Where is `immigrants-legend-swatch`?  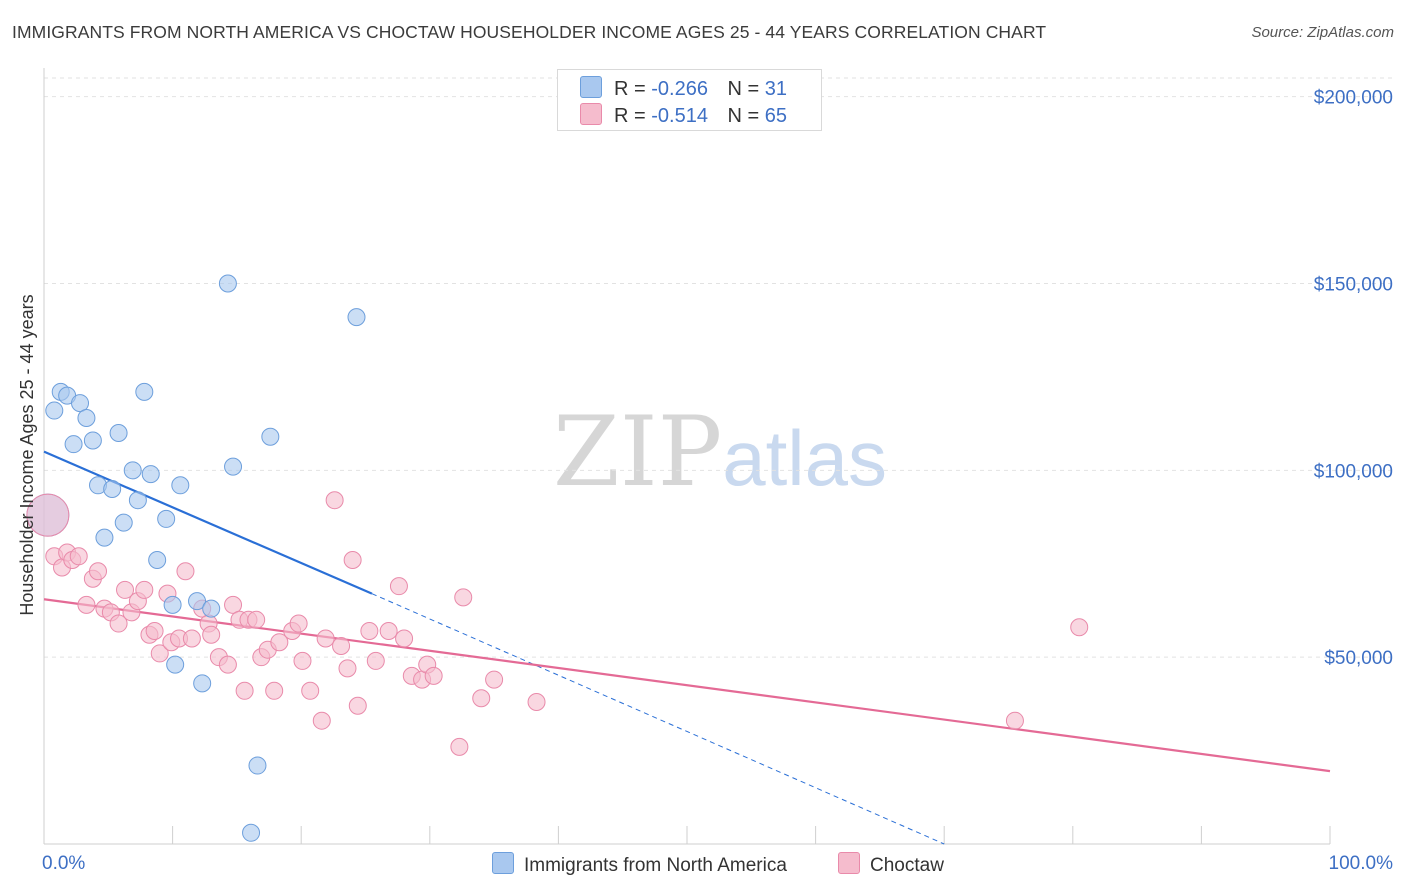
immigrants-legend-swatch is located at coordinates (503, 863).